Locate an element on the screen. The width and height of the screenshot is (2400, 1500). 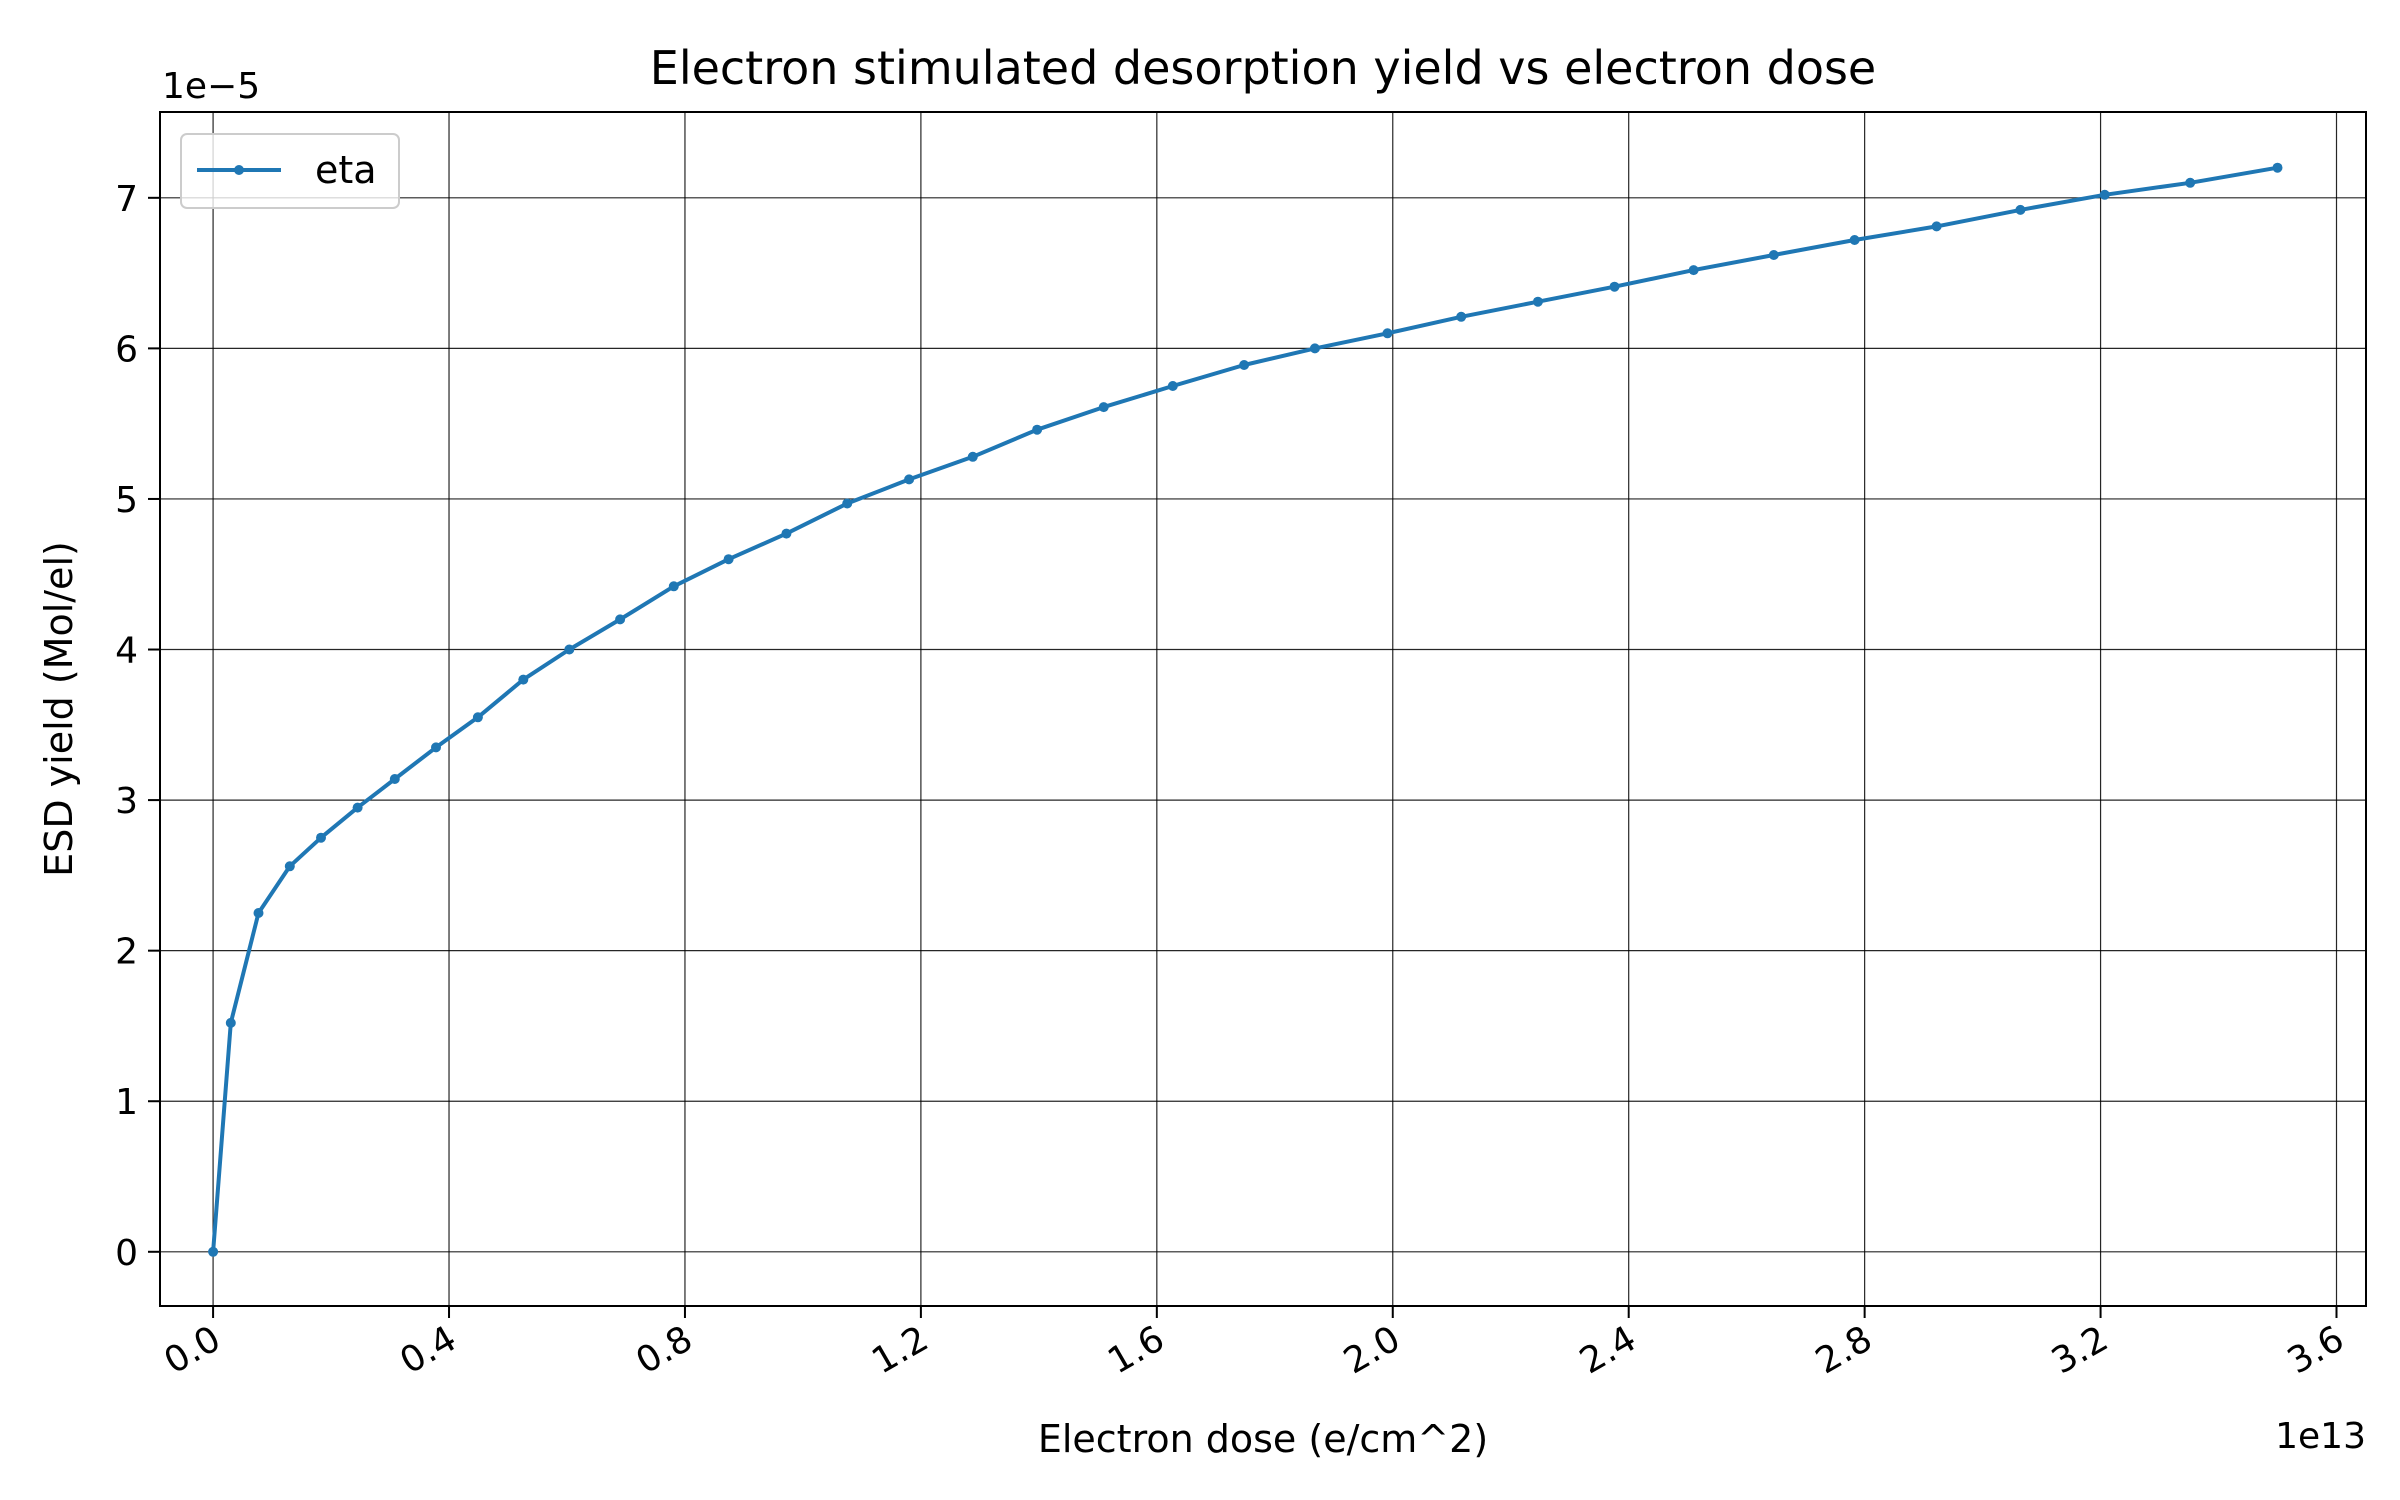
y-tick-label: 1 is located at coordinates (126, 1102).